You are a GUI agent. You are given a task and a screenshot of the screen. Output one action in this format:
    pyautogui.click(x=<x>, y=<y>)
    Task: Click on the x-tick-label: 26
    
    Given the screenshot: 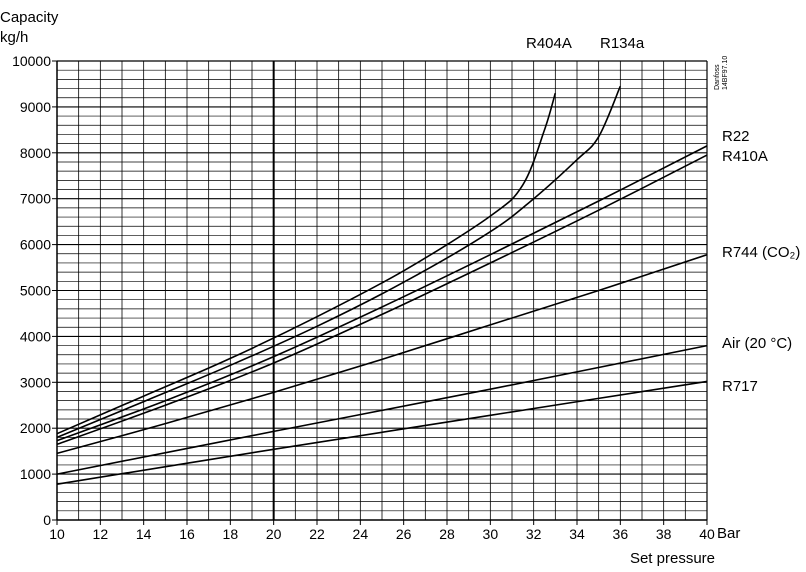 What is the action you would take?
    pyautogui.click(x=404, y=534)
    